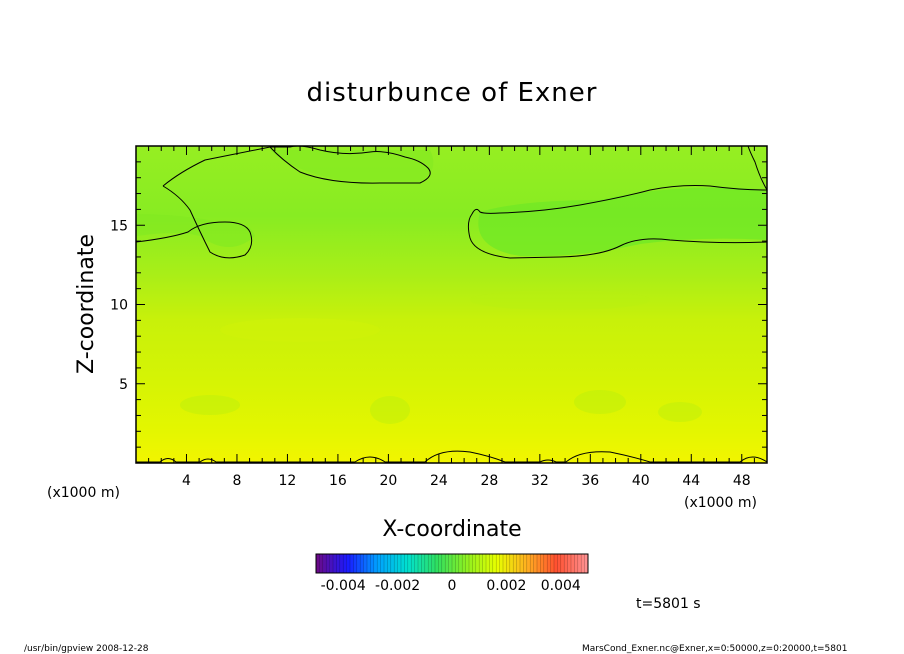 This screenshot has height=654, width=904. I want to click on x-tick-label: 44, so click(691, 481).